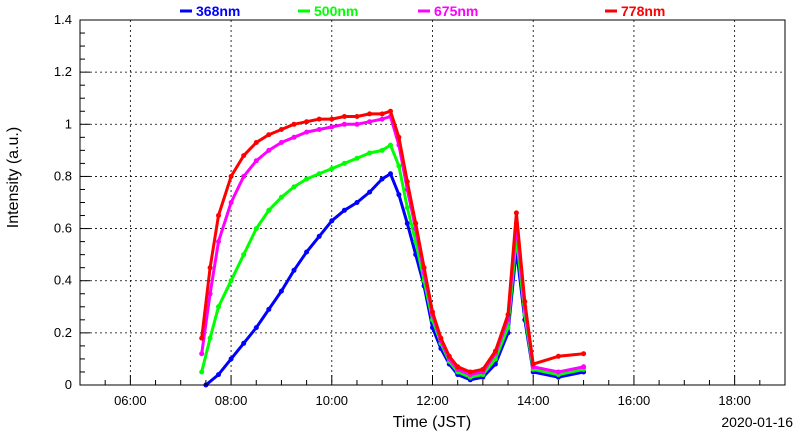  Describe the element at coordinates (68, 384) in the screenshot. I see `y-tick-label: 0` at that location.